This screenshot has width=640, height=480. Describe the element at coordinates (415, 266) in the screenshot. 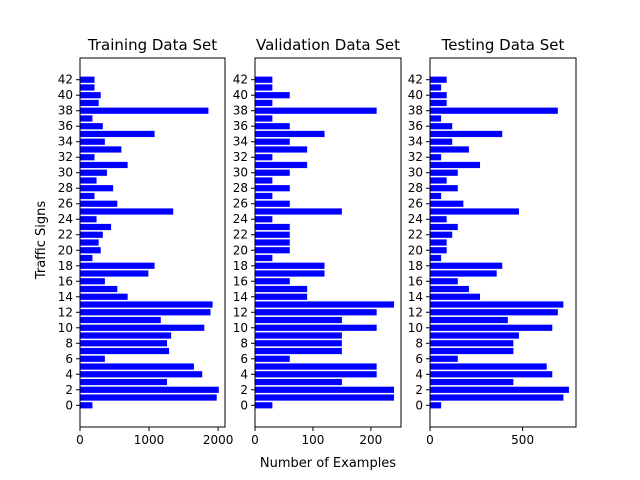

I see `y-tick-label: 18` at that location.